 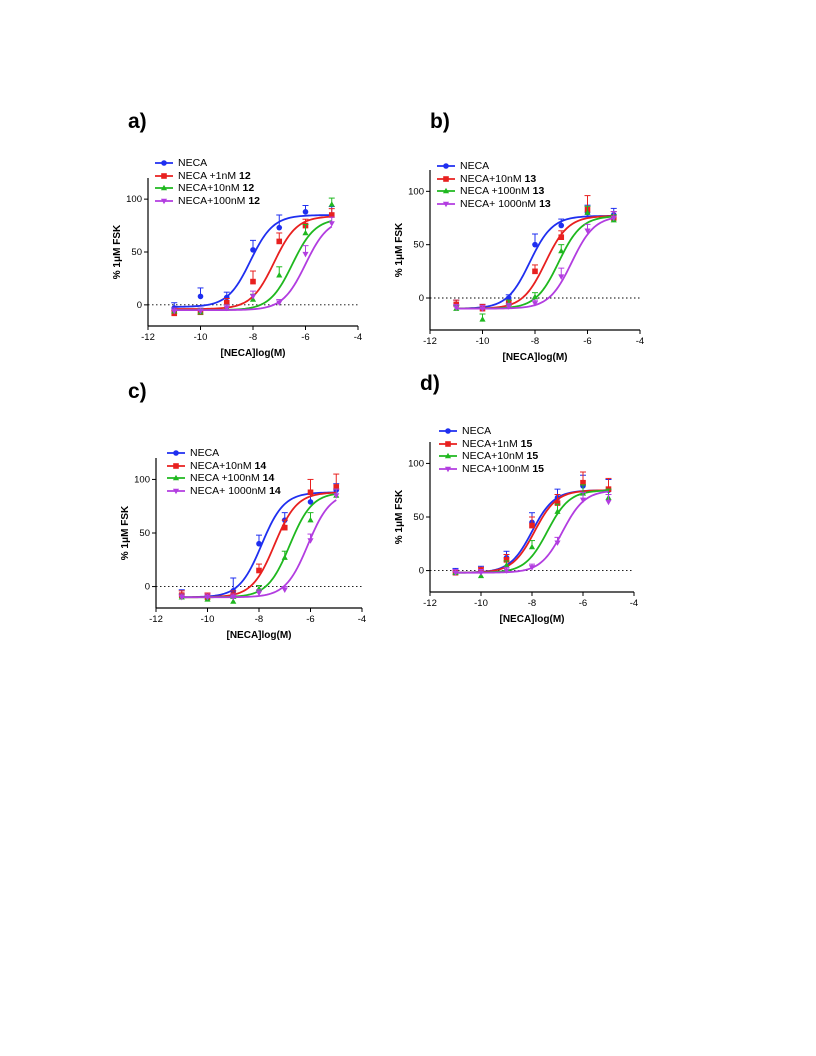 What do you see at coordinates (214, 175) in the screenshot?
I see `legend-label: NECA +1nM 12` at bounding box center [214, 175].